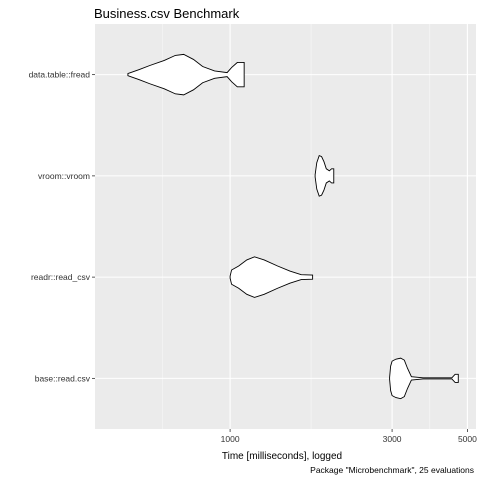 The width and height of the screenshot is (480, 480). Describe the element at coordinates (282, 456) in the screenshot. I see `x-axis-label: Time [milliseconds], logged` at that location.